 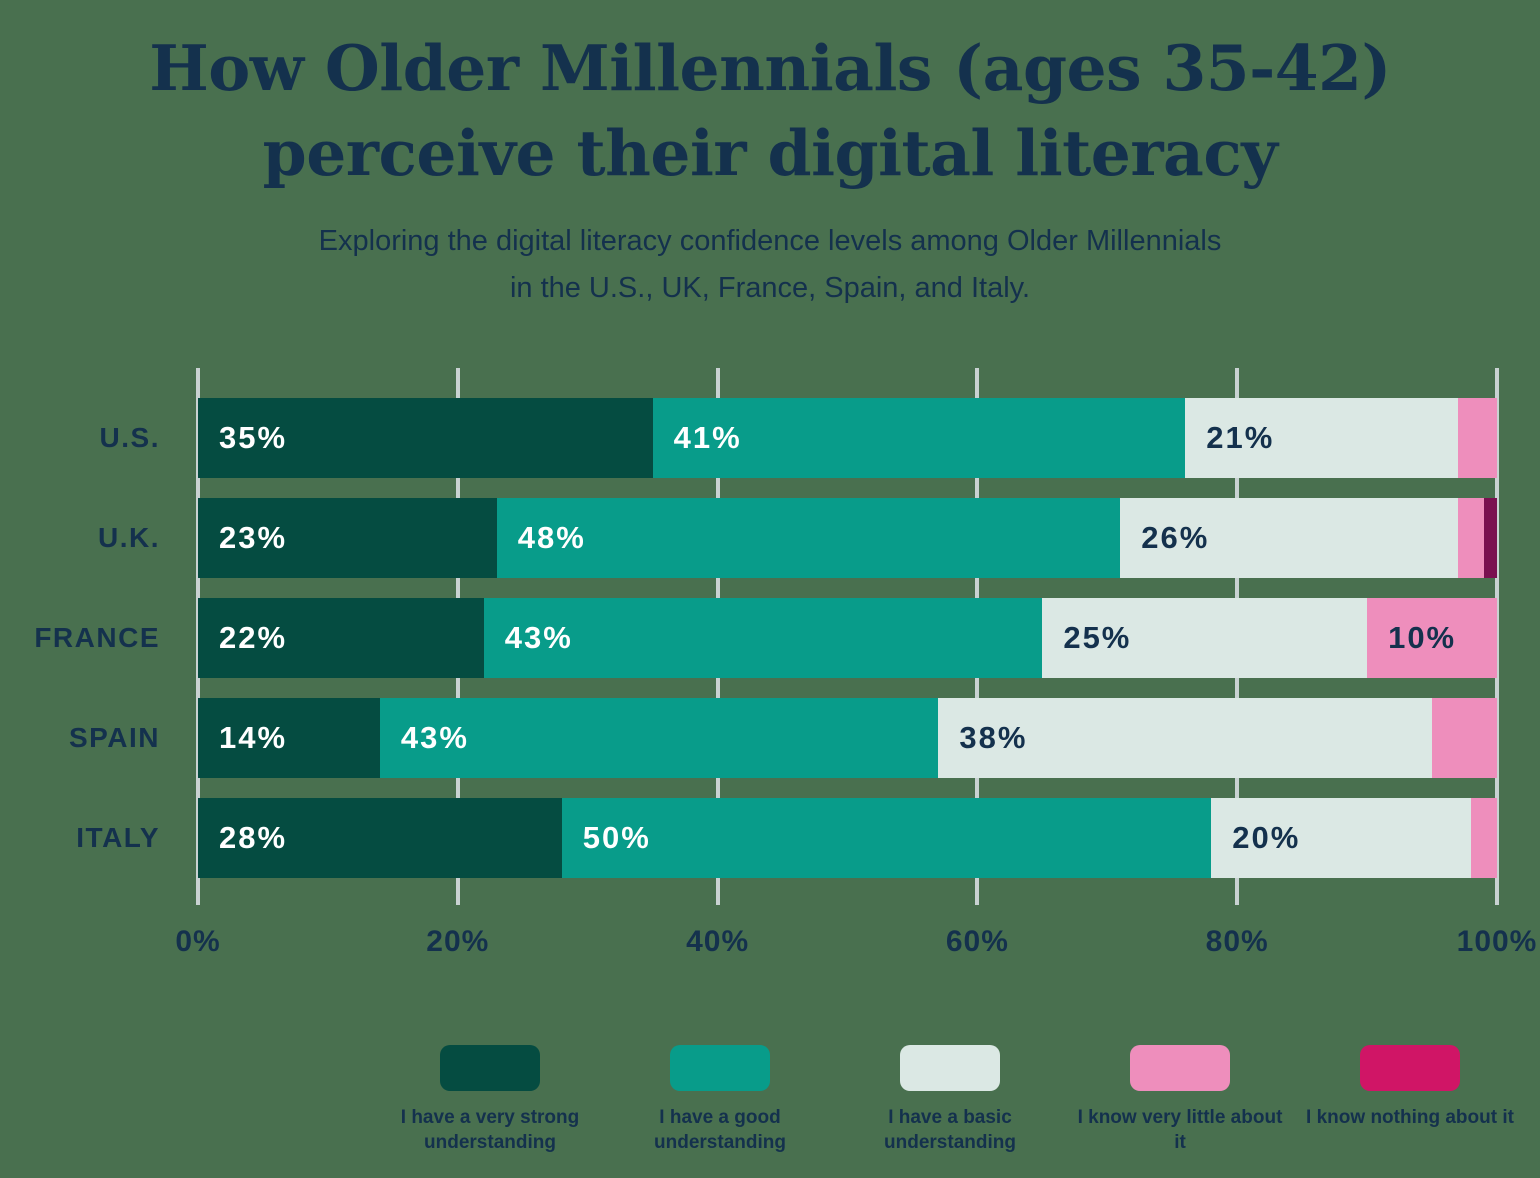 I want to click on bar-value-label: 22%, so click(x=253, y=637).